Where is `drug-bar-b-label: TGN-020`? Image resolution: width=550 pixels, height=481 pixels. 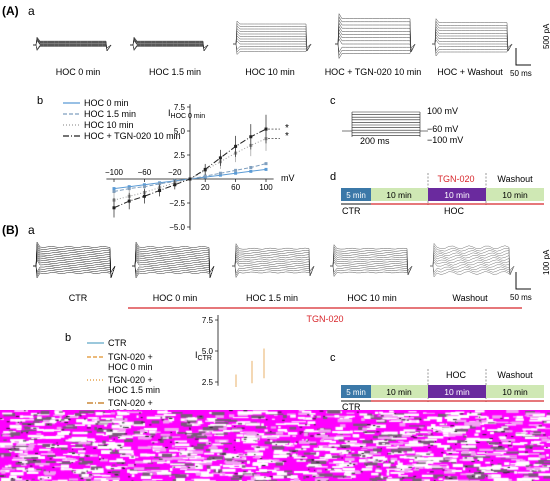
drug-bar-b-label: TGN-020 is located at coordinates (324, 319).